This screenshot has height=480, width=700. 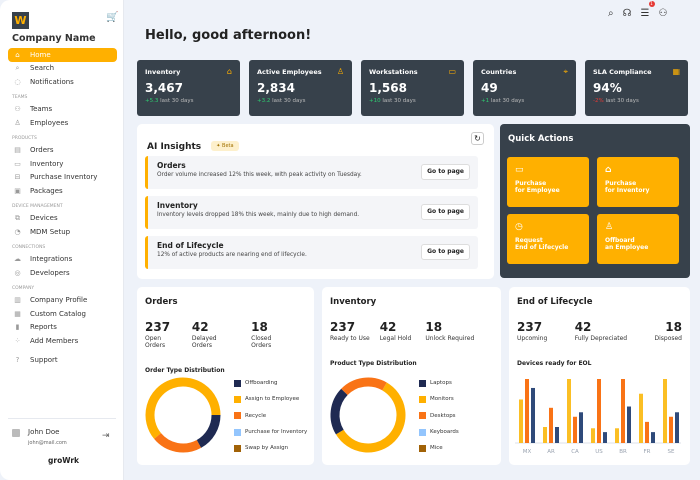 What do you see at coordinates (627, 13) in the screenshot?
I see `headset-icon: ☊` at bounding box center [627, 13].